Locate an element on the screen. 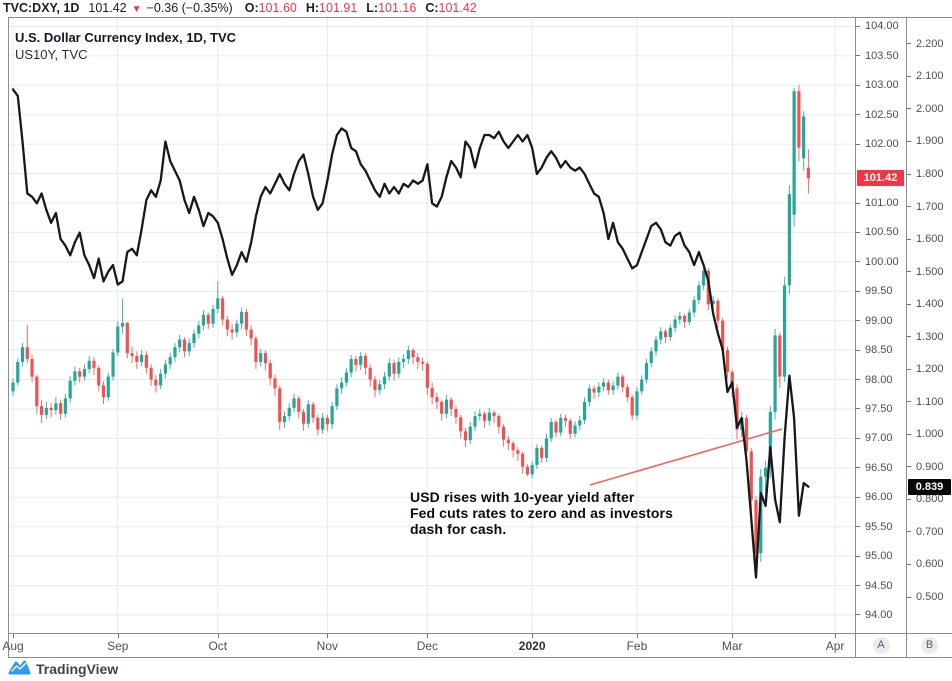  time-axis-label: Sep is located at coordinates (118, 646).